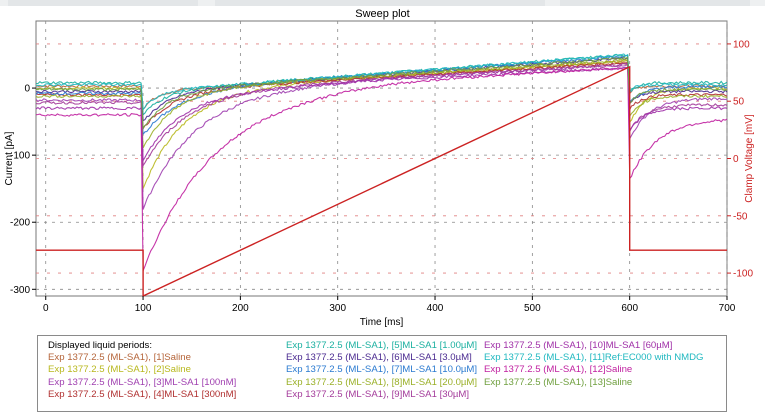  Describe the element at coordinates (240, 308) in the screenshot. I see `x-tick-label: 200` at that location.